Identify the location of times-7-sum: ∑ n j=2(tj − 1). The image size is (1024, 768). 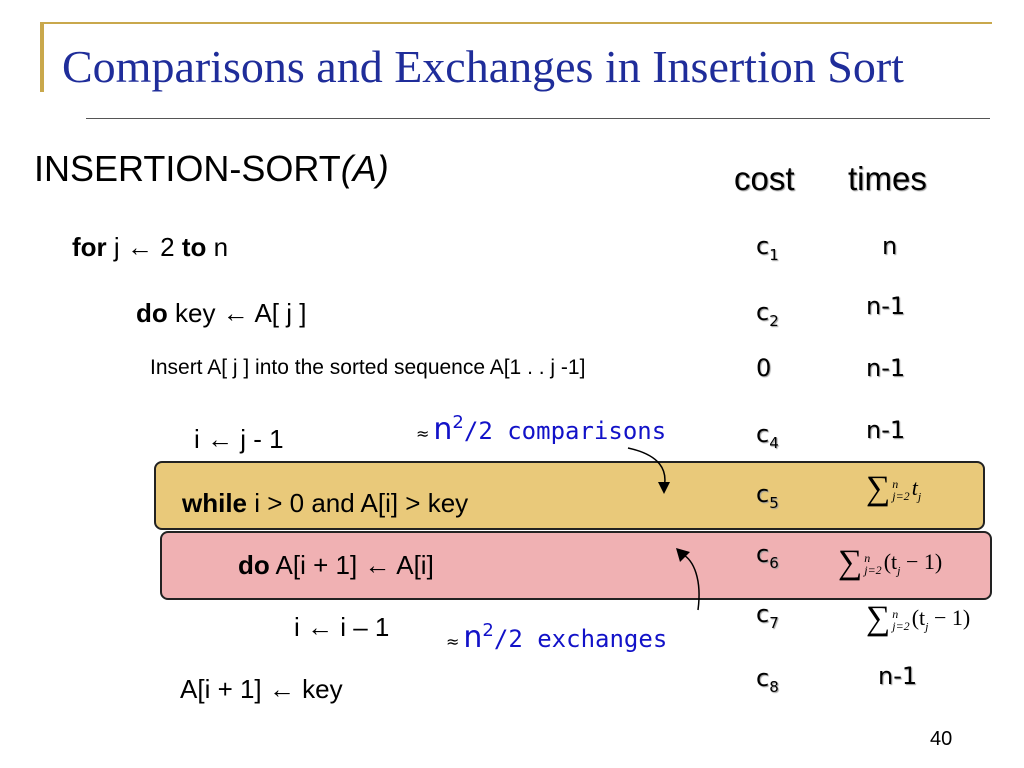
(918, 618).